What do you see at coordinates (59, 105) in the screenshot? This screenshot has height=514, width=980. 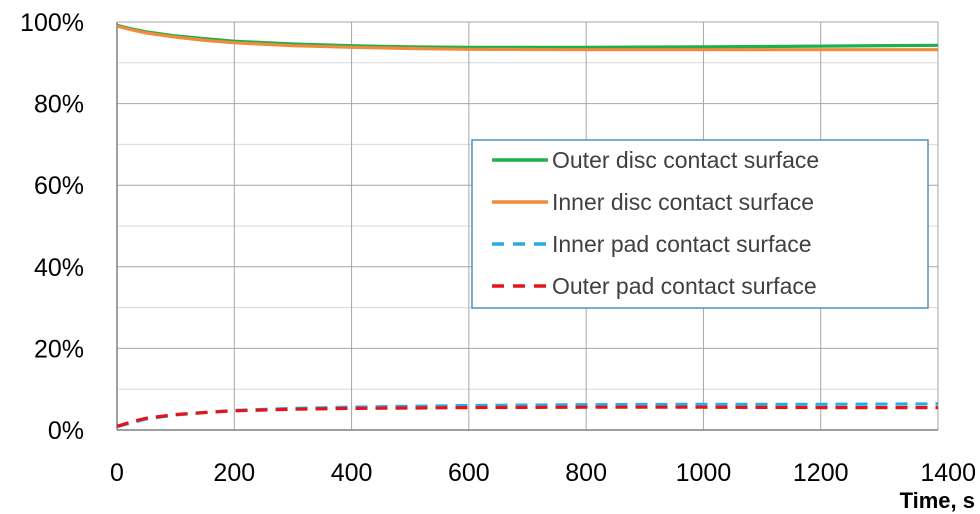 I see `y-tick-label: 80%` at bounding box center [59, 105].